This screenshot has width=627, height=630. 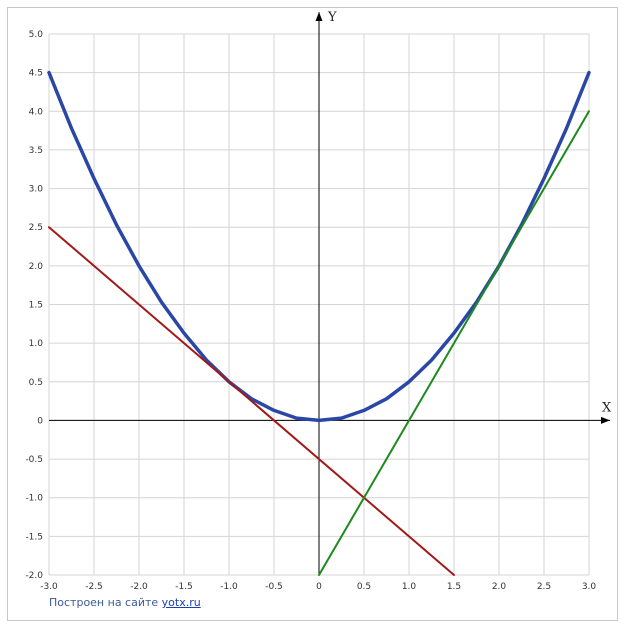 What do you see at coordinates (274, 587) in the screenshot?
I see `x-tick-label: -0.5` at bounding box center [274, 587].